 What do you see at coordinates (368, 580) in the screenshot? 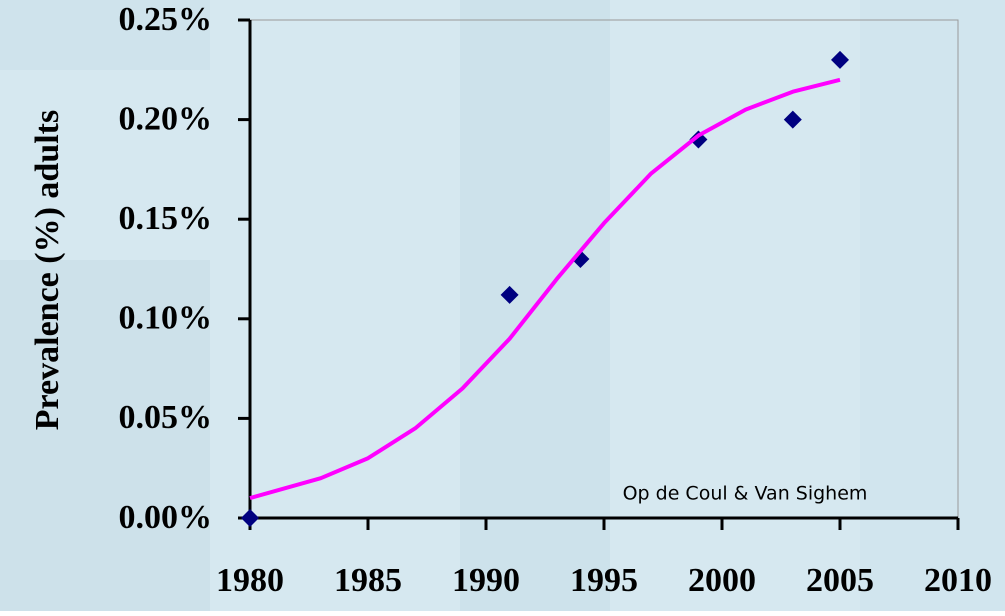
I see `x-tick-label: 1985` at bounding box center [368, 580].